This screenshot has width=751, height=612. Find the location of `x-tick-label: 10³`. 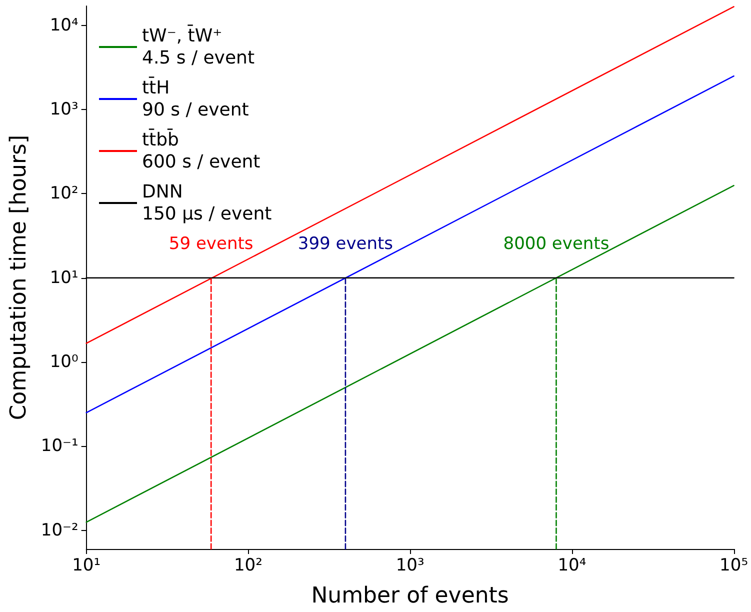

x-tick-label: 10³ is located at coordinates (410, 566).